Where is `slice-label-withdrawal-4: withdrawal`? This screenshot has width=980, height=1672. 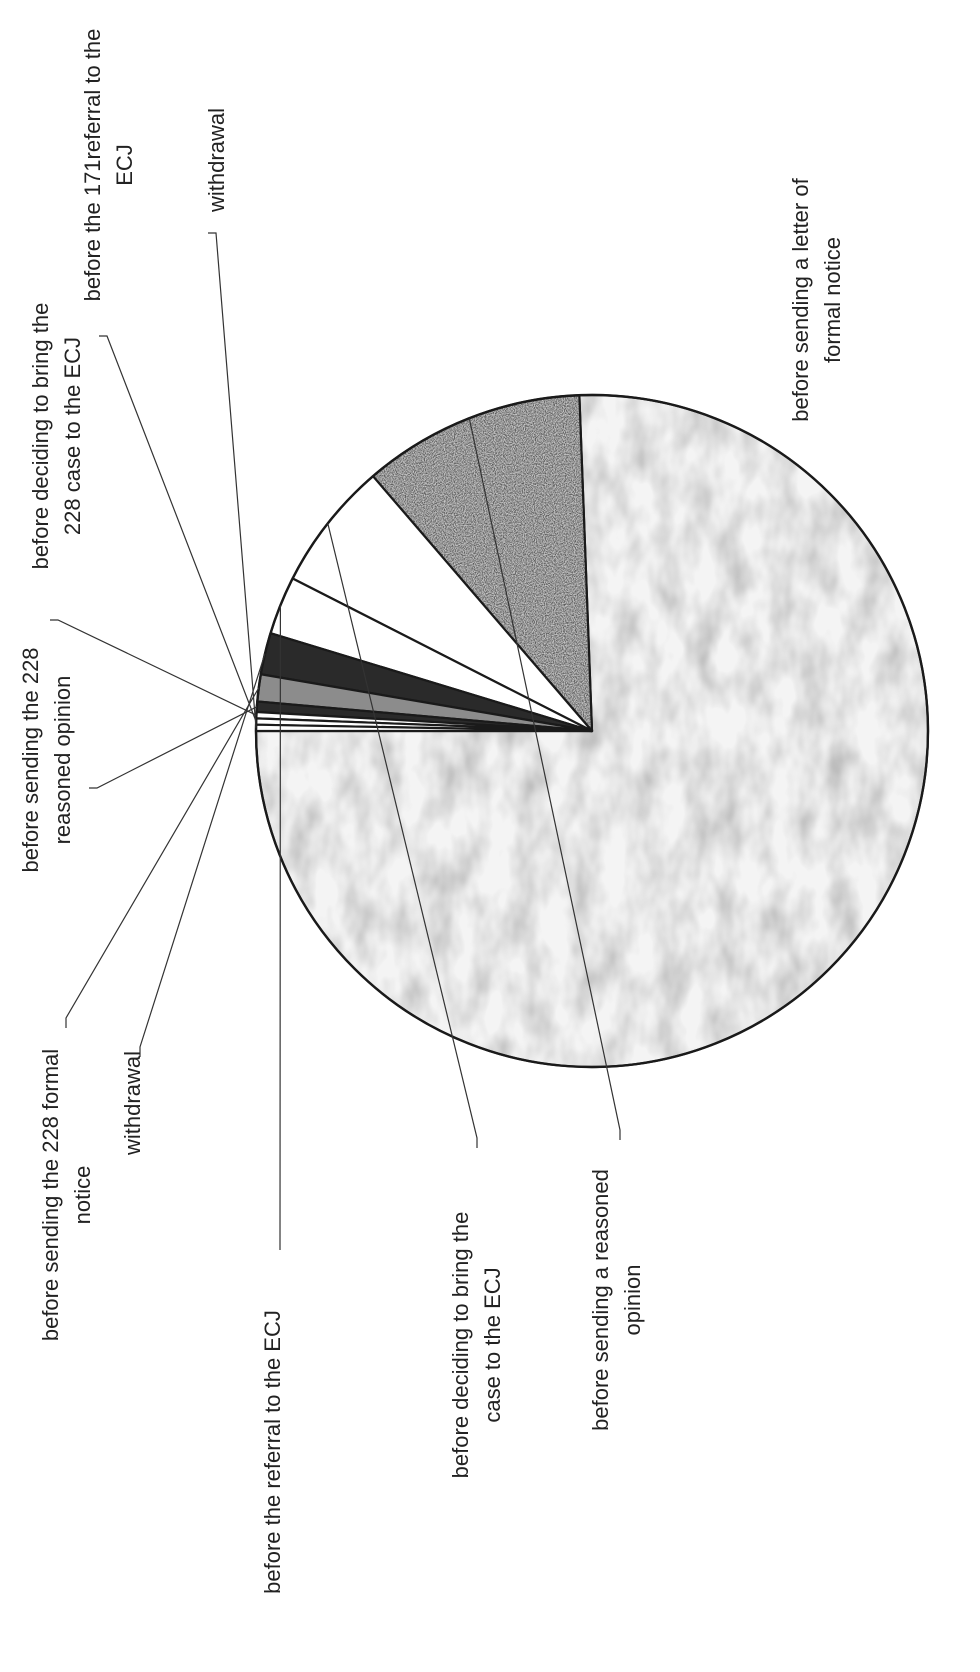
slice-label-withdrawal-4: withdrawal is located at coordinates (132, 1103).